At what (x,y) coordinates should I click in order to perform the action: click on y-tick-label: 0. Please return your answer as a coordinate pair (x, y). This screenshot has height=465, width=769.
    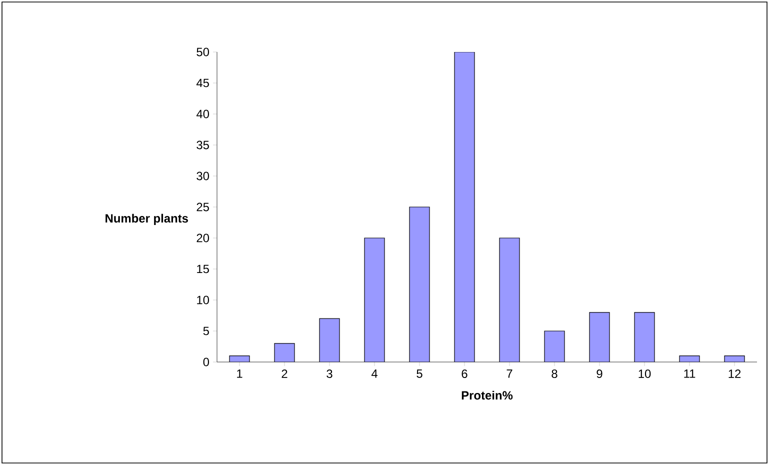
    Looking at the image, I should click on (206, 362).